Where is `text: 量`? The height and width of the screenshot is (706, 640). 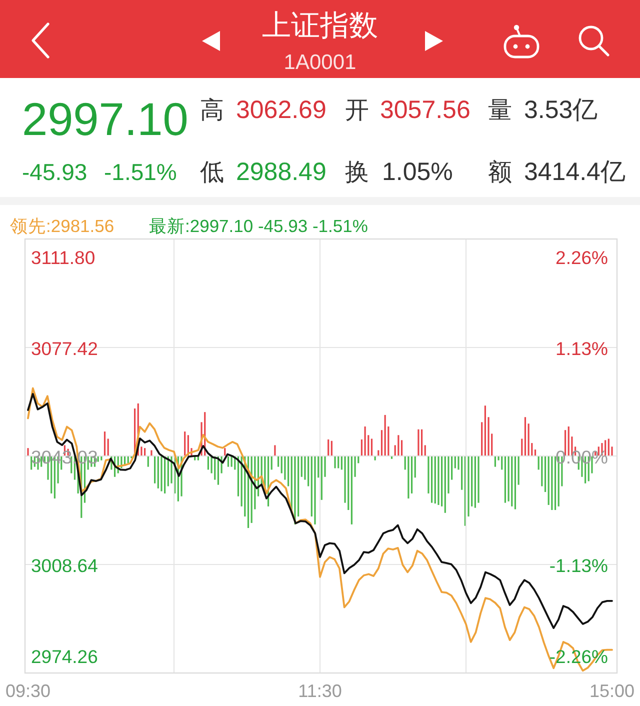 text: 量 is located at coordinates (500, 110).